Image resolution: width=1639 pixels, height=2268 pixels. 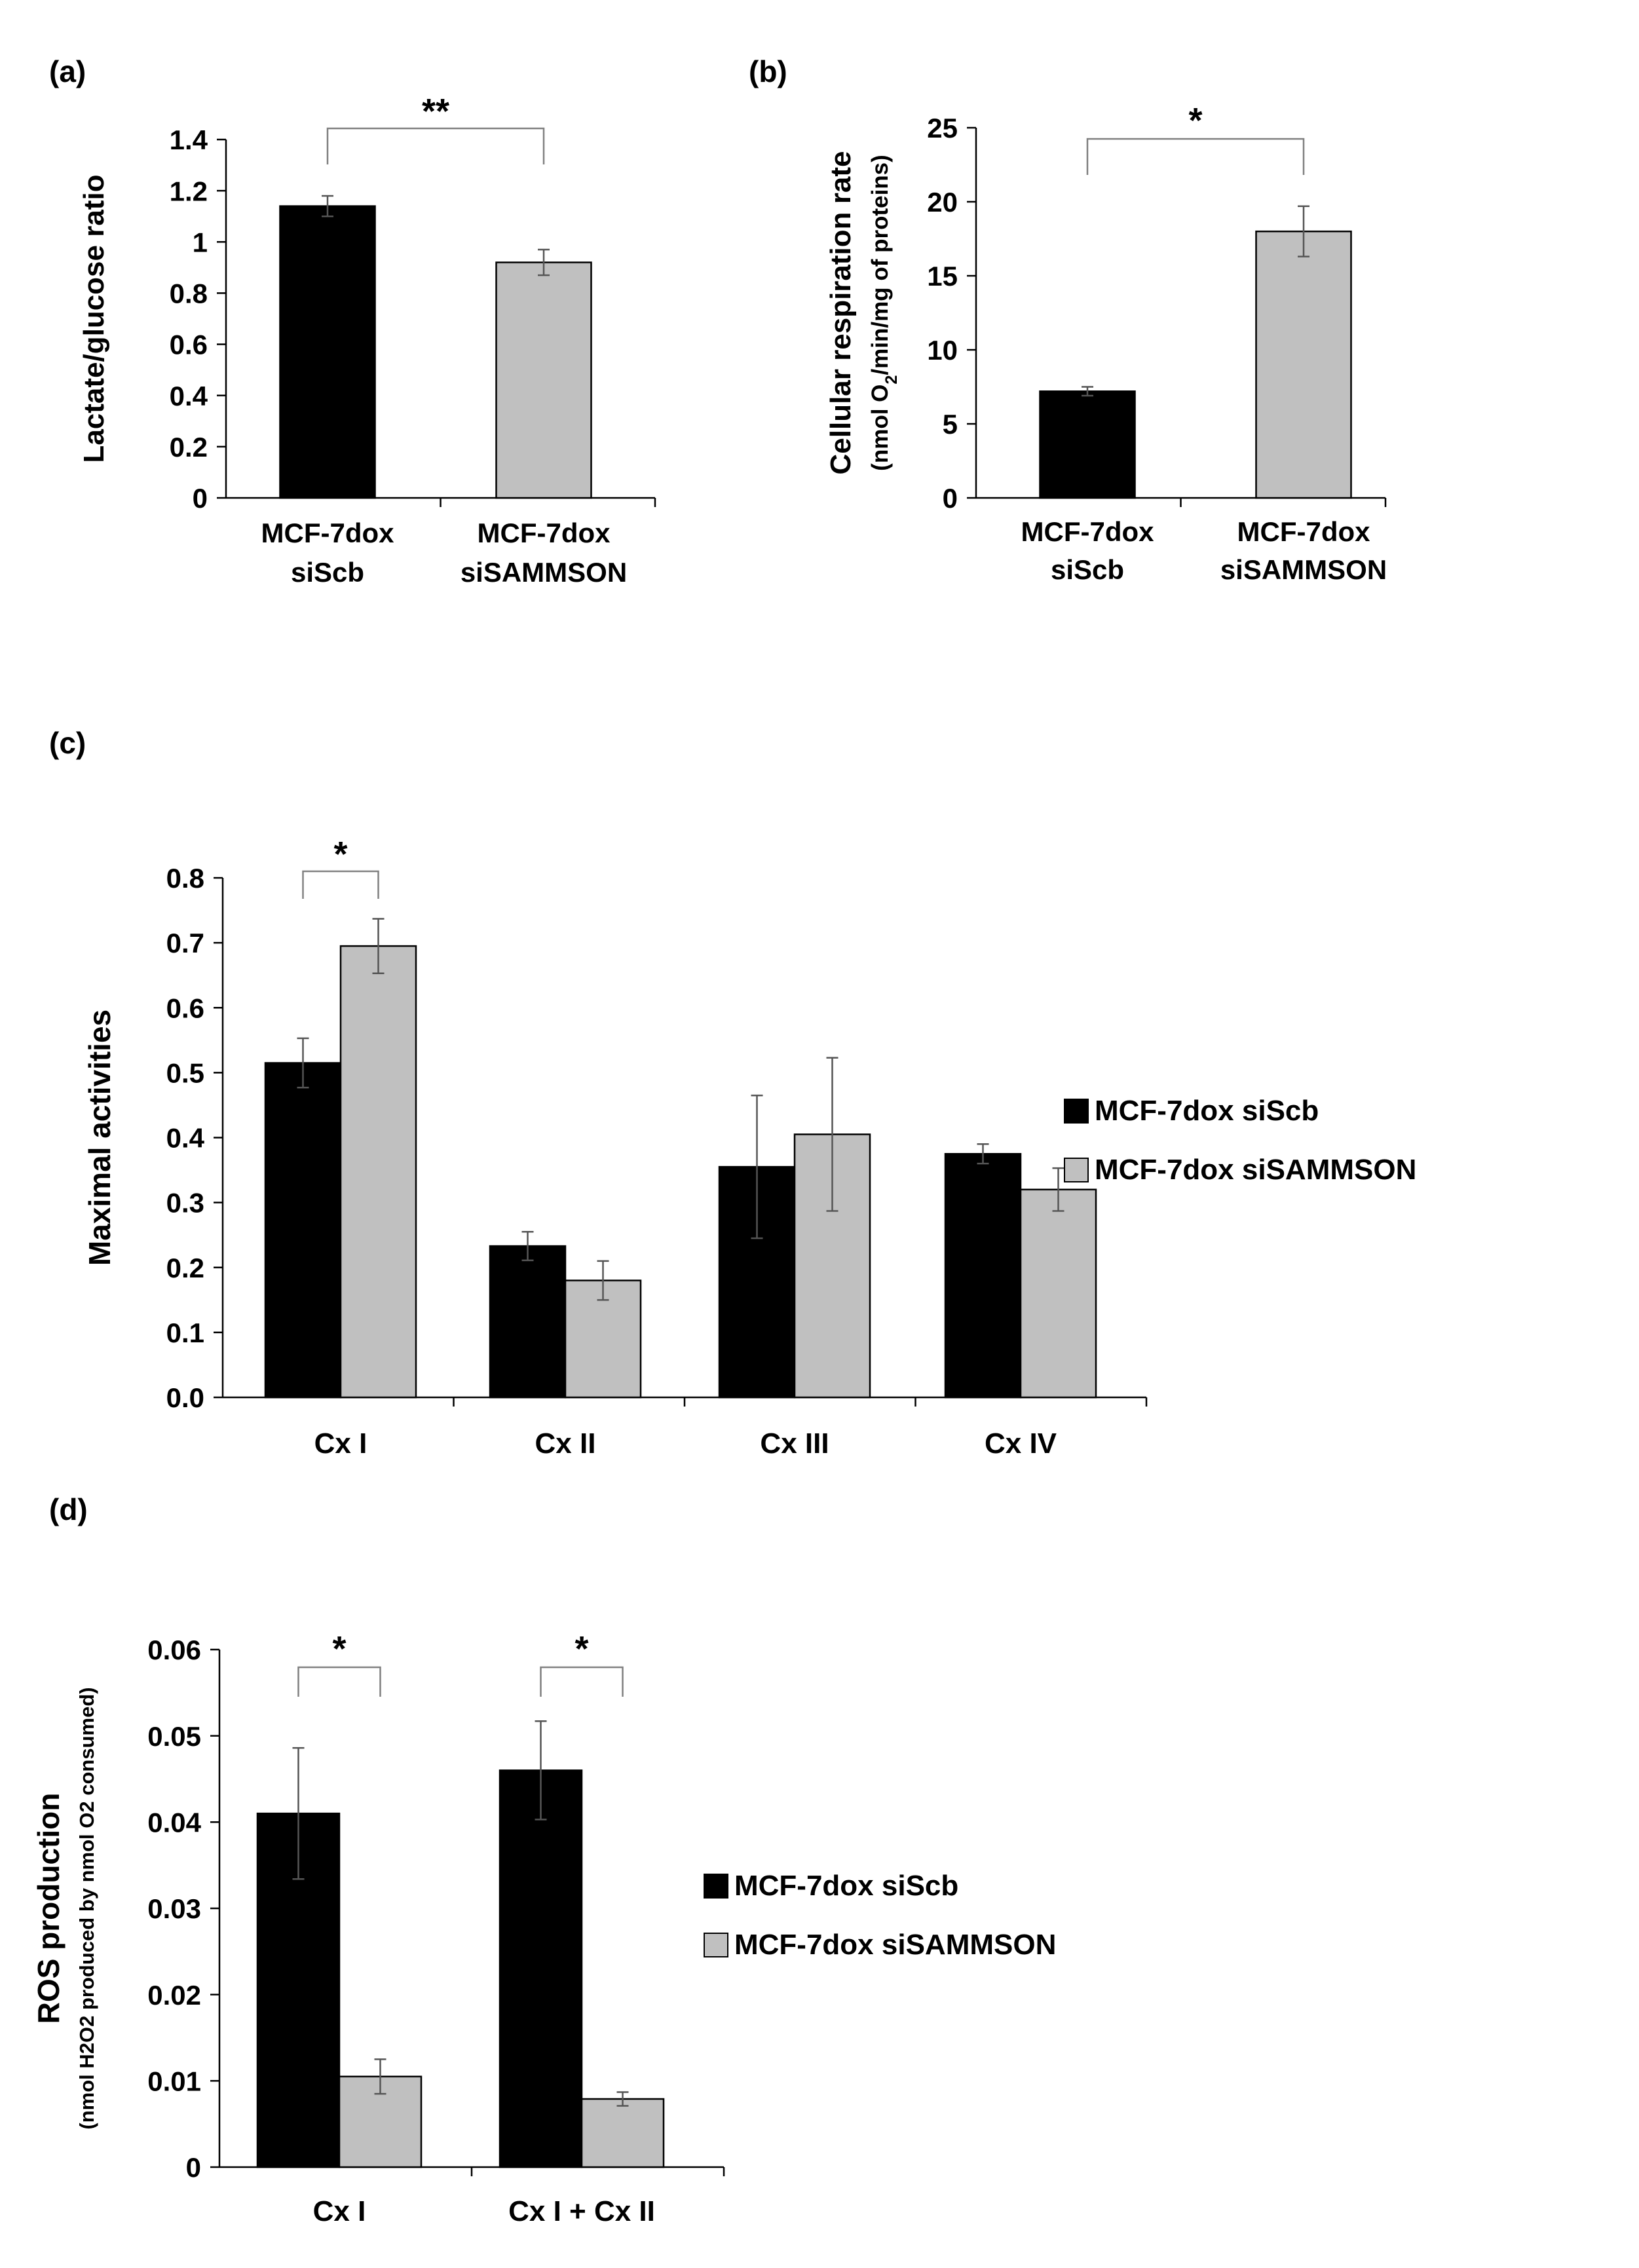 What do you see at coordinates (185, 943) in the screenshot?
I see `y-tick-label: 0.7` at bounding box center [185, 943].